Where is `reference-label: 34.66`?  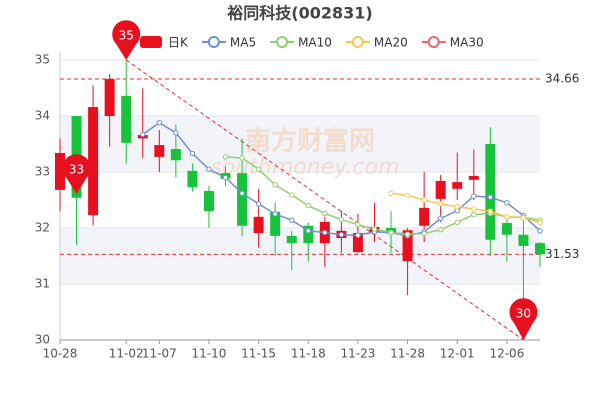 reference-label: 34.66 is located at coordinates (562, 79).